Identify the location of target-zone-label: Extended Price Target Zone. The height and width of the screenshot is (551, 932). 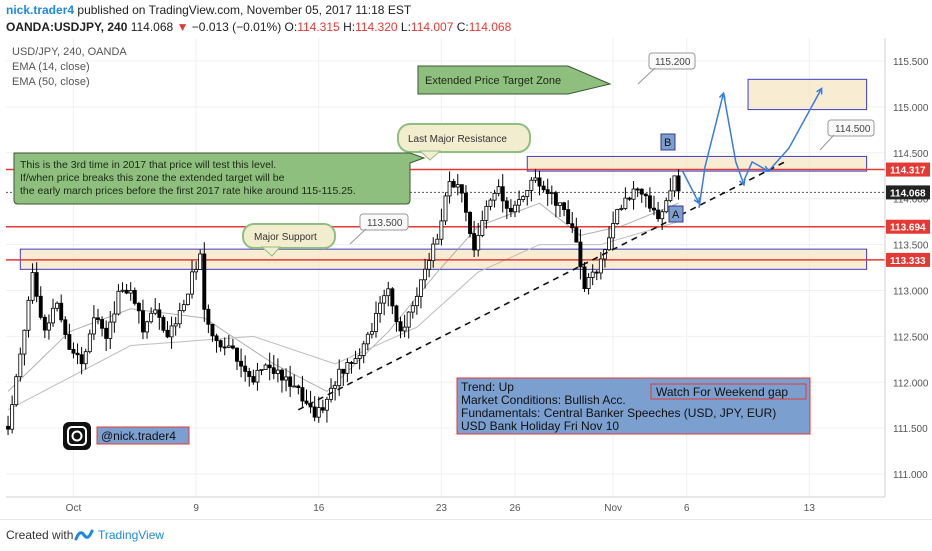
(493, 81).